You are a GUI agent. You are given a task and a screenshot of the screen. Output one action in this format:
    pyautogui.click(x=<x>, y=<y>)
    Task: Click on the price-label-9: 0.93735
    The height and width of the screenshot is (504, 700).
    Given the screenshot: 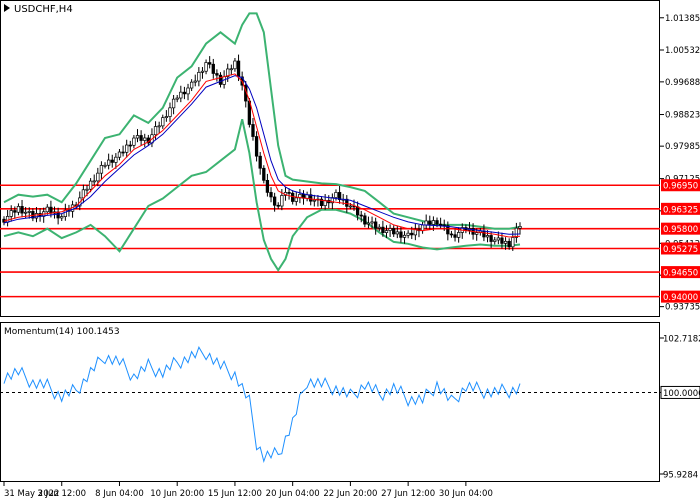 What is the action you would take?
    pyautogui.click(x=682, y=308)
    